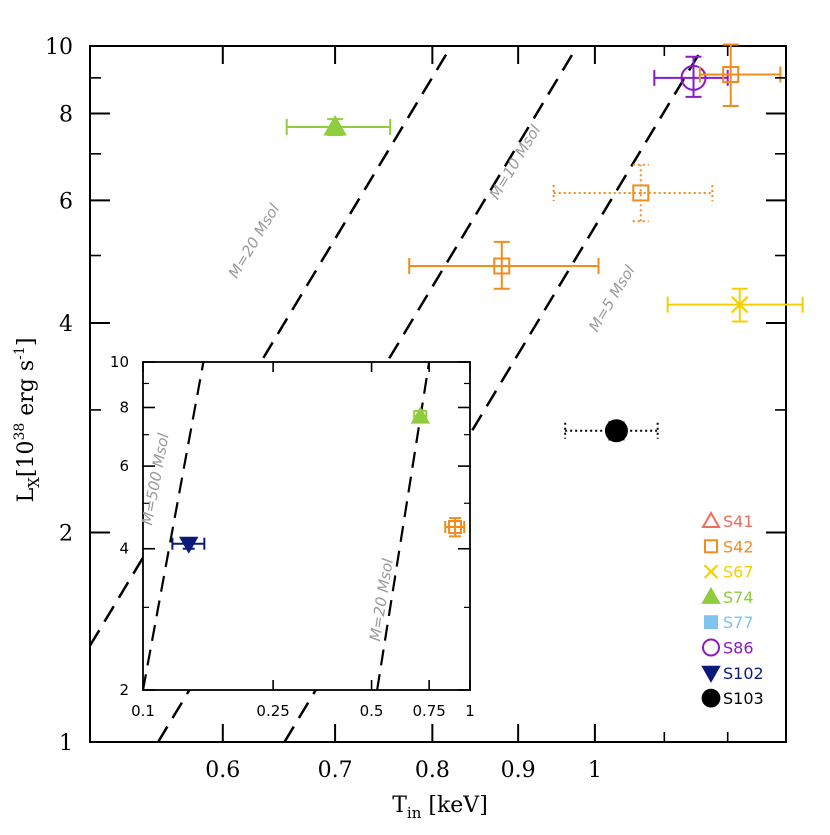  What do you see at coordinates (124, 407) in the screenshot?
I see `inset-y-tick-label: 8` at bounding box center [124, 407].